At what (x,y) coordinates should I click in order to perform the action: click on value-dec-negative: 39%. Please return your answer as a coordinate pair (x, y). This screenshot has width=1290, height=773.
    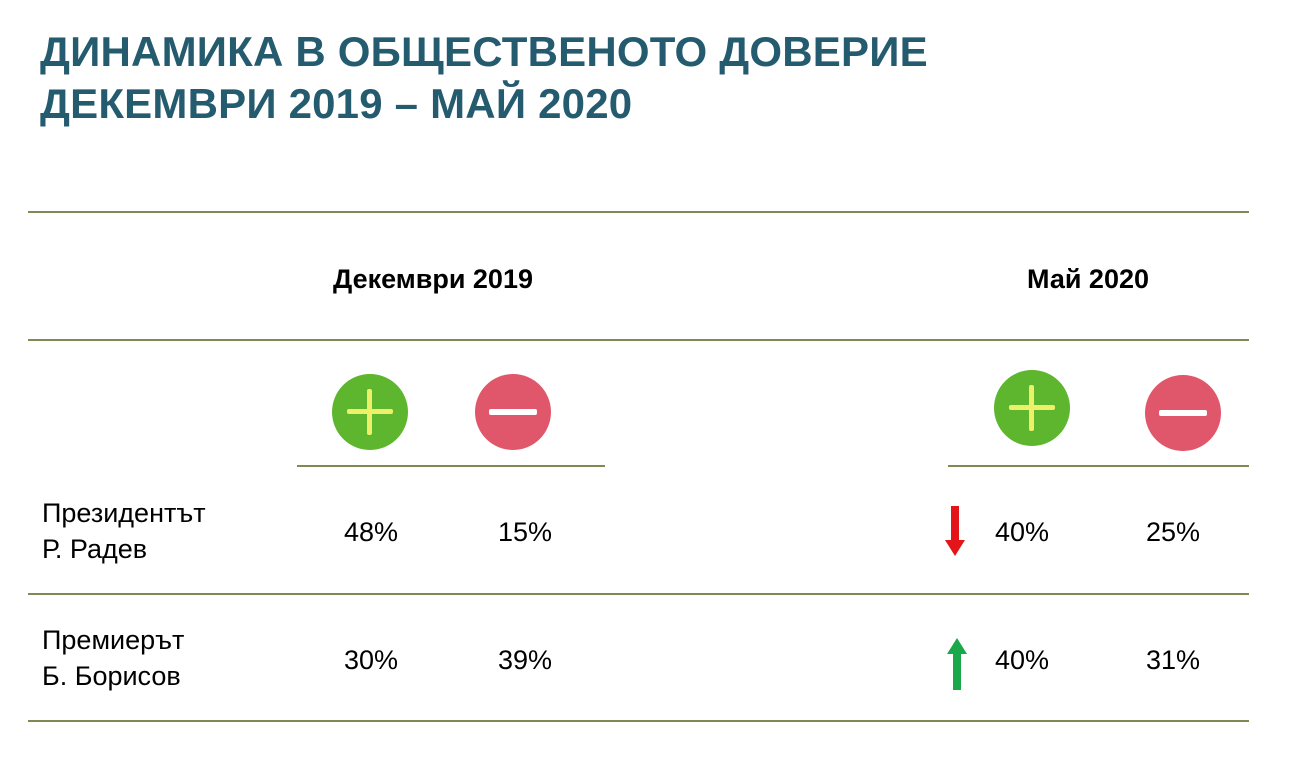
    Looking at the image, I should click on (525, 660).